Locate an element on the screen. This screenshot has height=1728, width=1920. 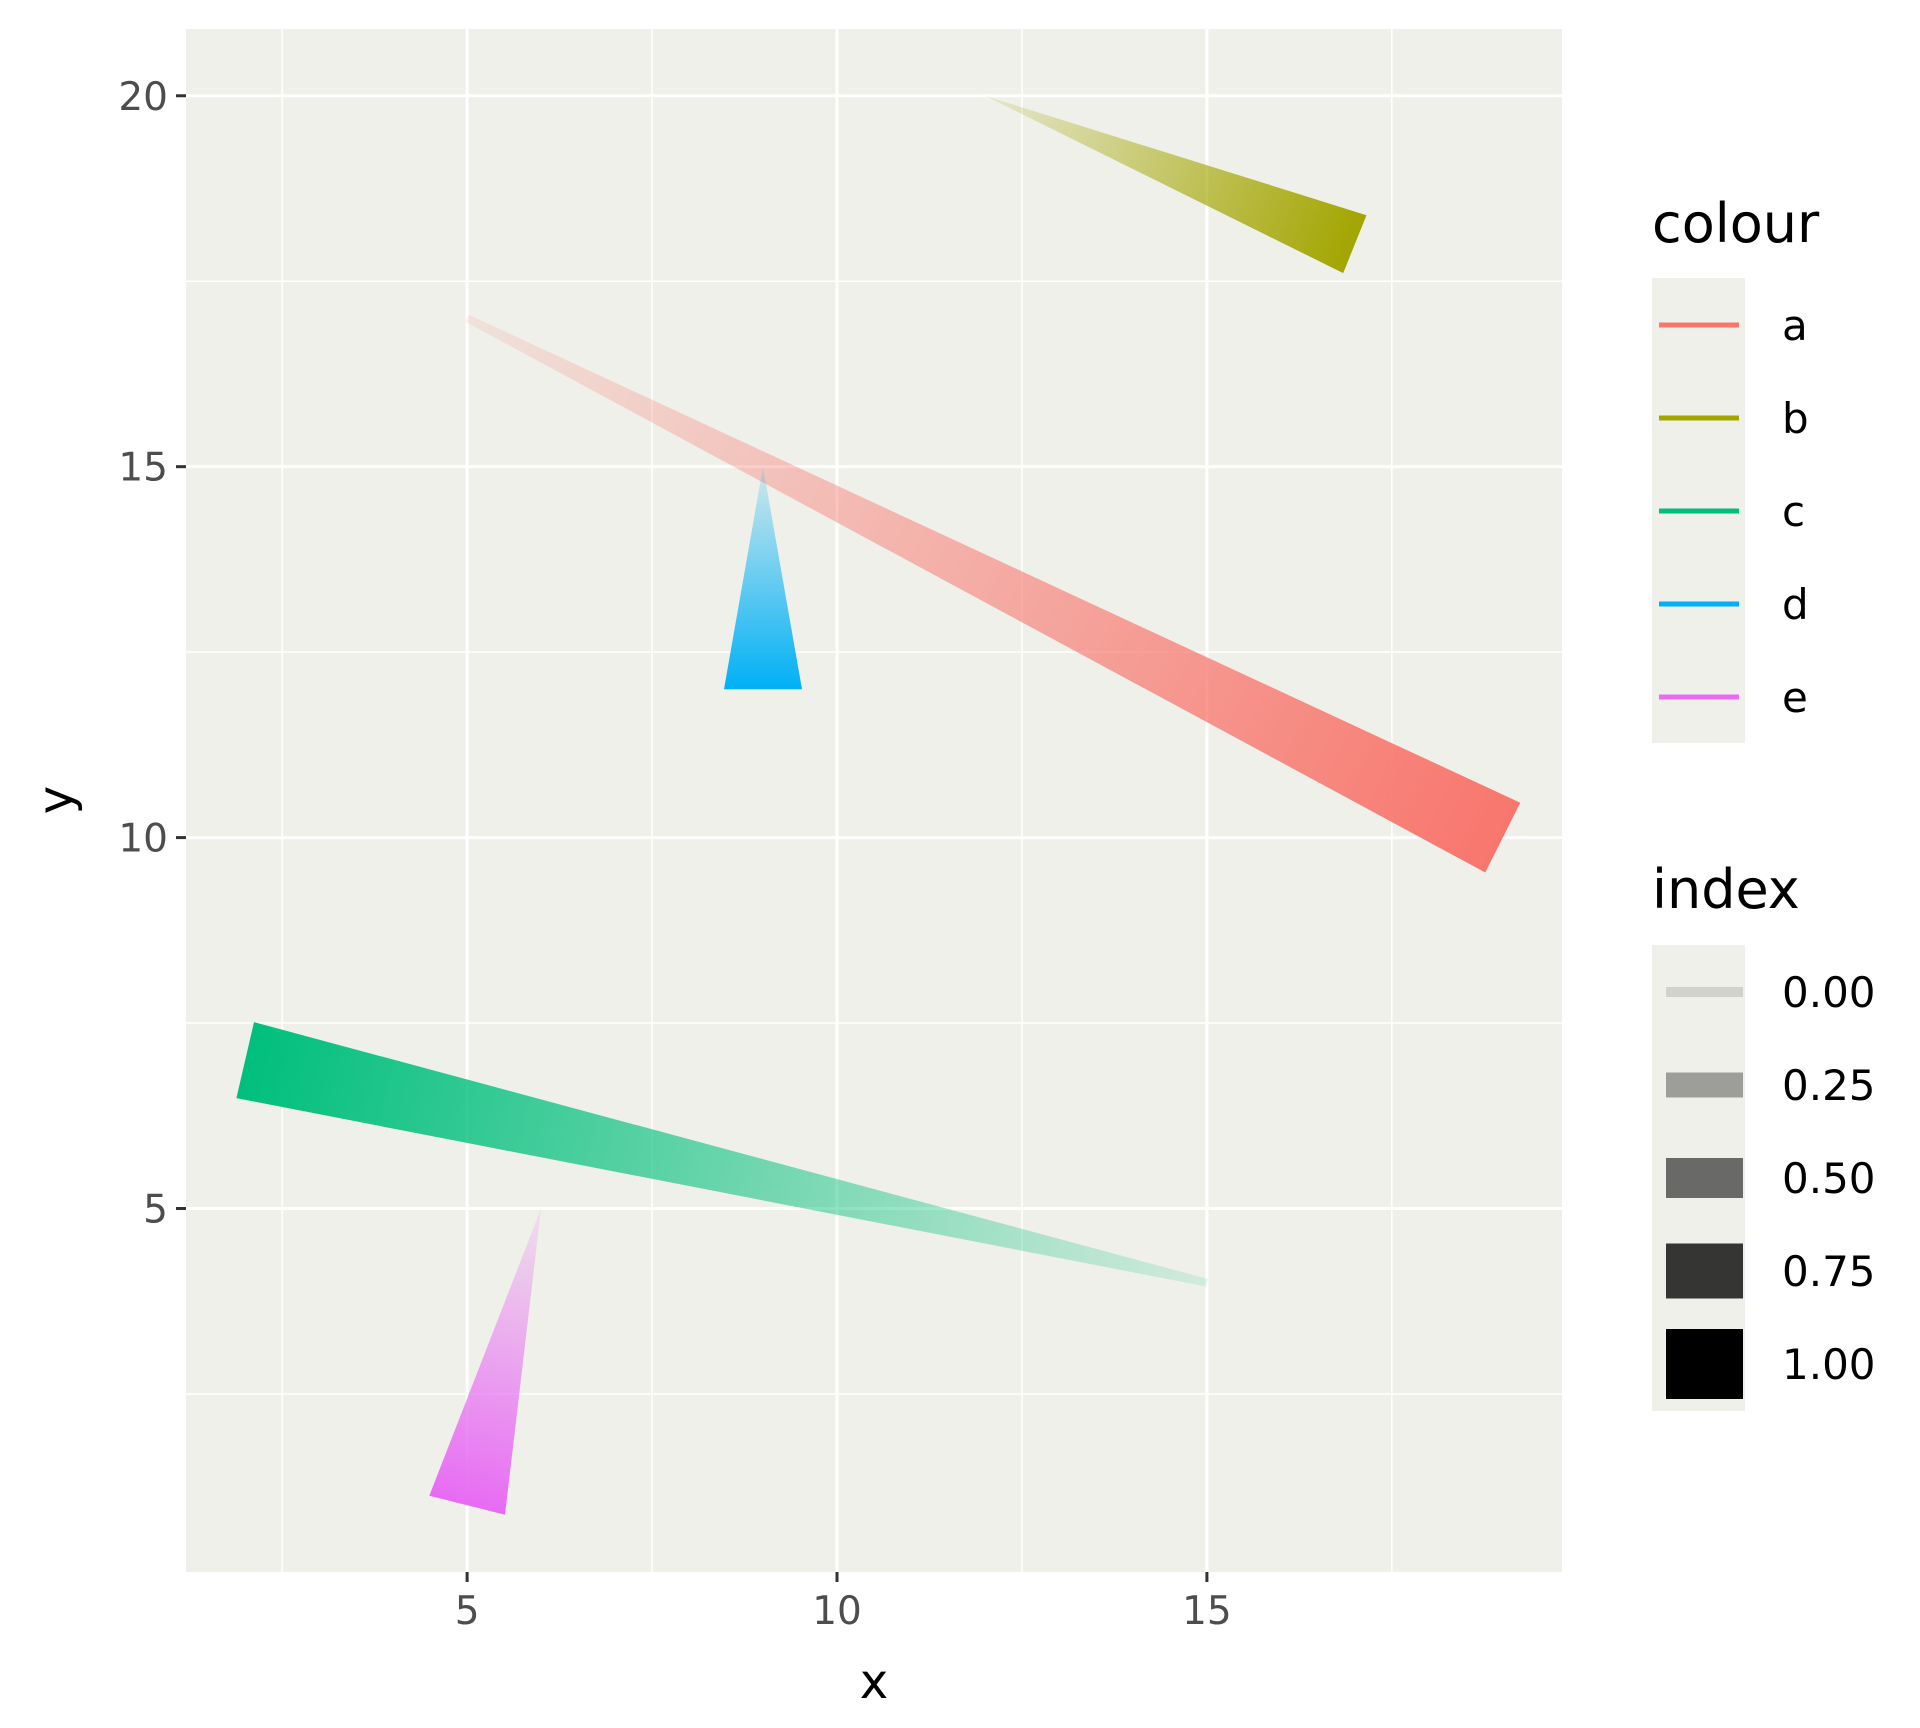
legend-index-label: 0.00 is located at coordinates (1829, 992).